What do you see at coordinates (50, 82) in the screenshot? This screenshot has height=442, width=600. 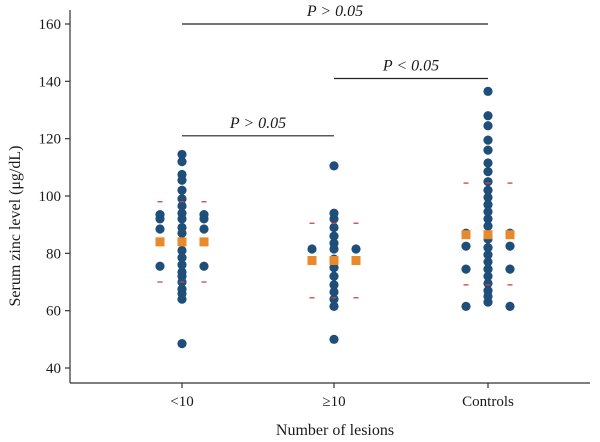 I see `y-tick-label: 140` at bounding box center [50, 82].